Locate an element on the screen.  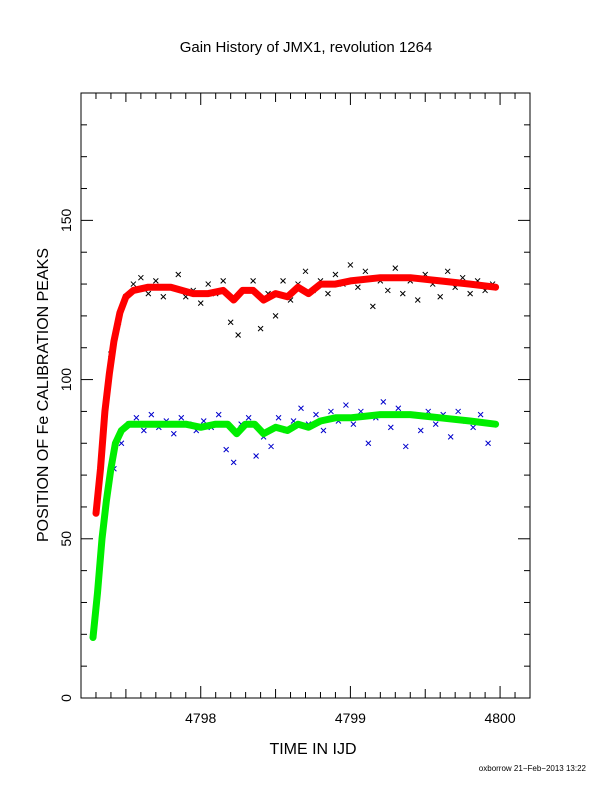
x-tick-label: 4799 is located at coordinates (350, 718).